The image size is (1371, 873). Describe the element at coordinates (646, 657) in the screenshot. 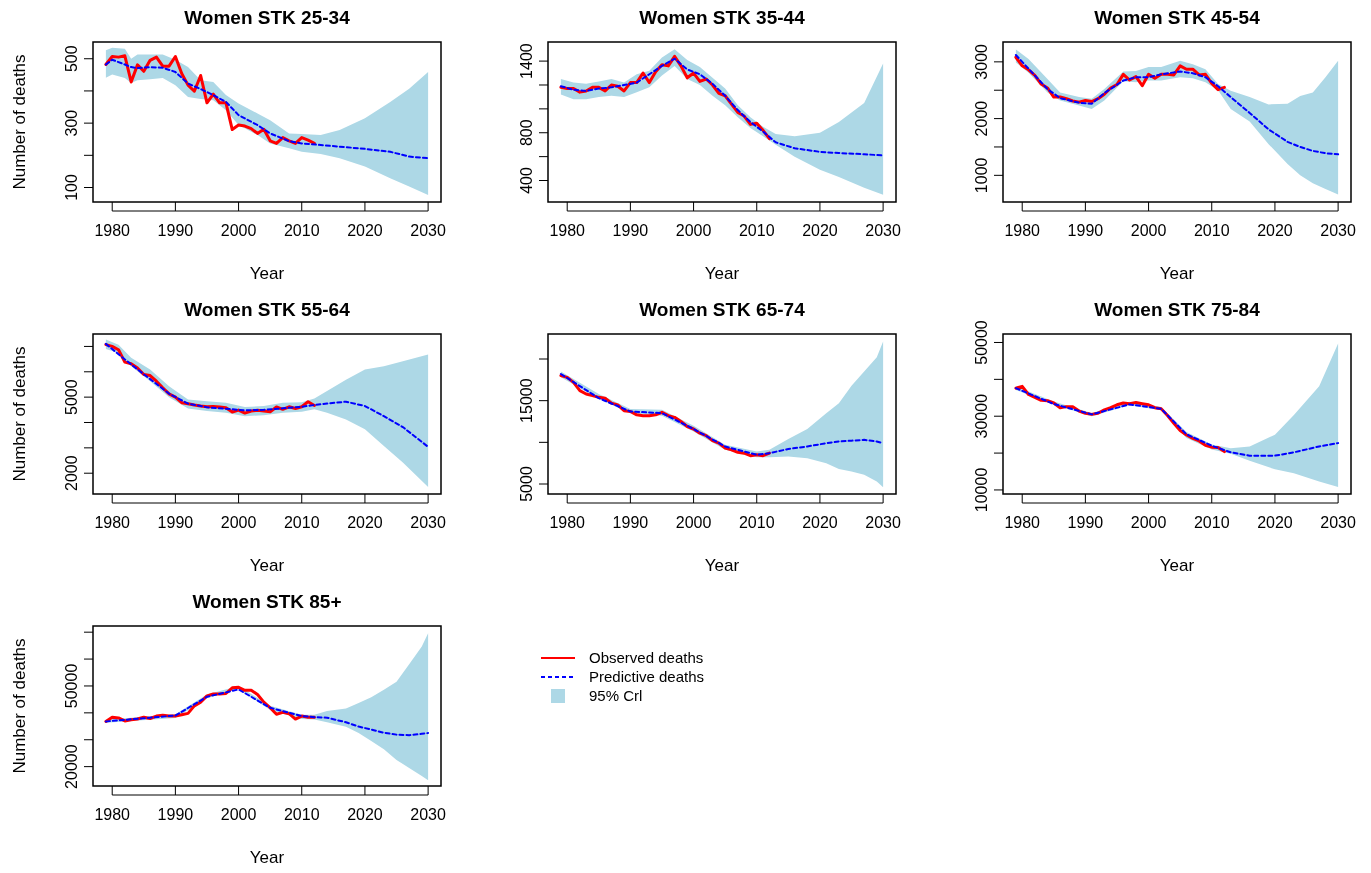

I see `legend-label: Observed deaths` at that location.